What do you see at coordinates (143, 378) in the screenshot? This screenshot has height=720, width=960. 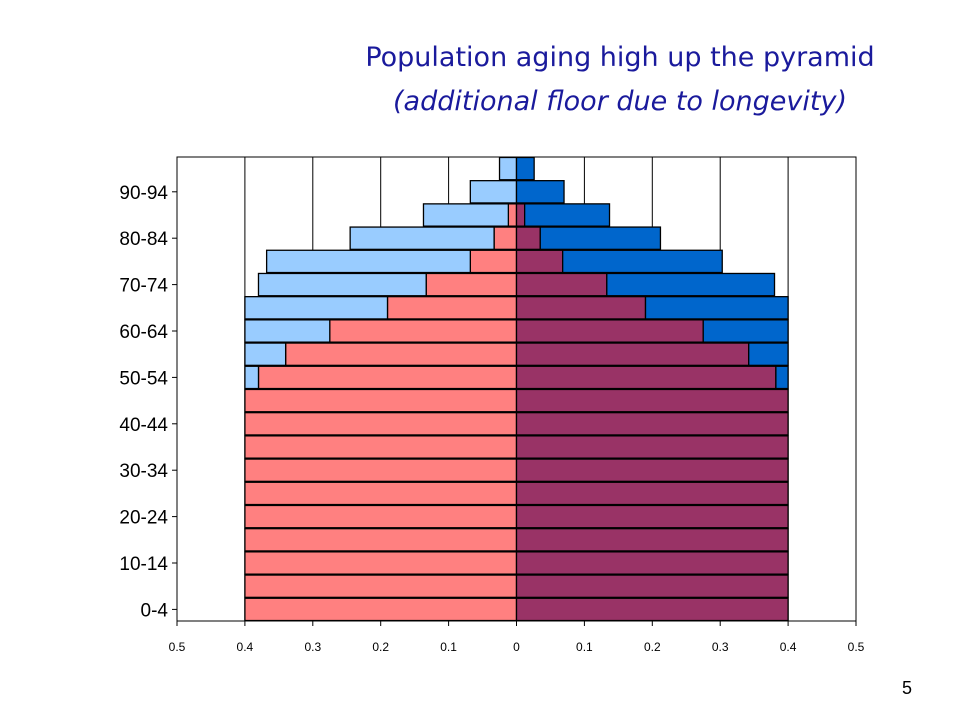 I see `y-tick-label: 50-54` at bounding box center [143, 378].